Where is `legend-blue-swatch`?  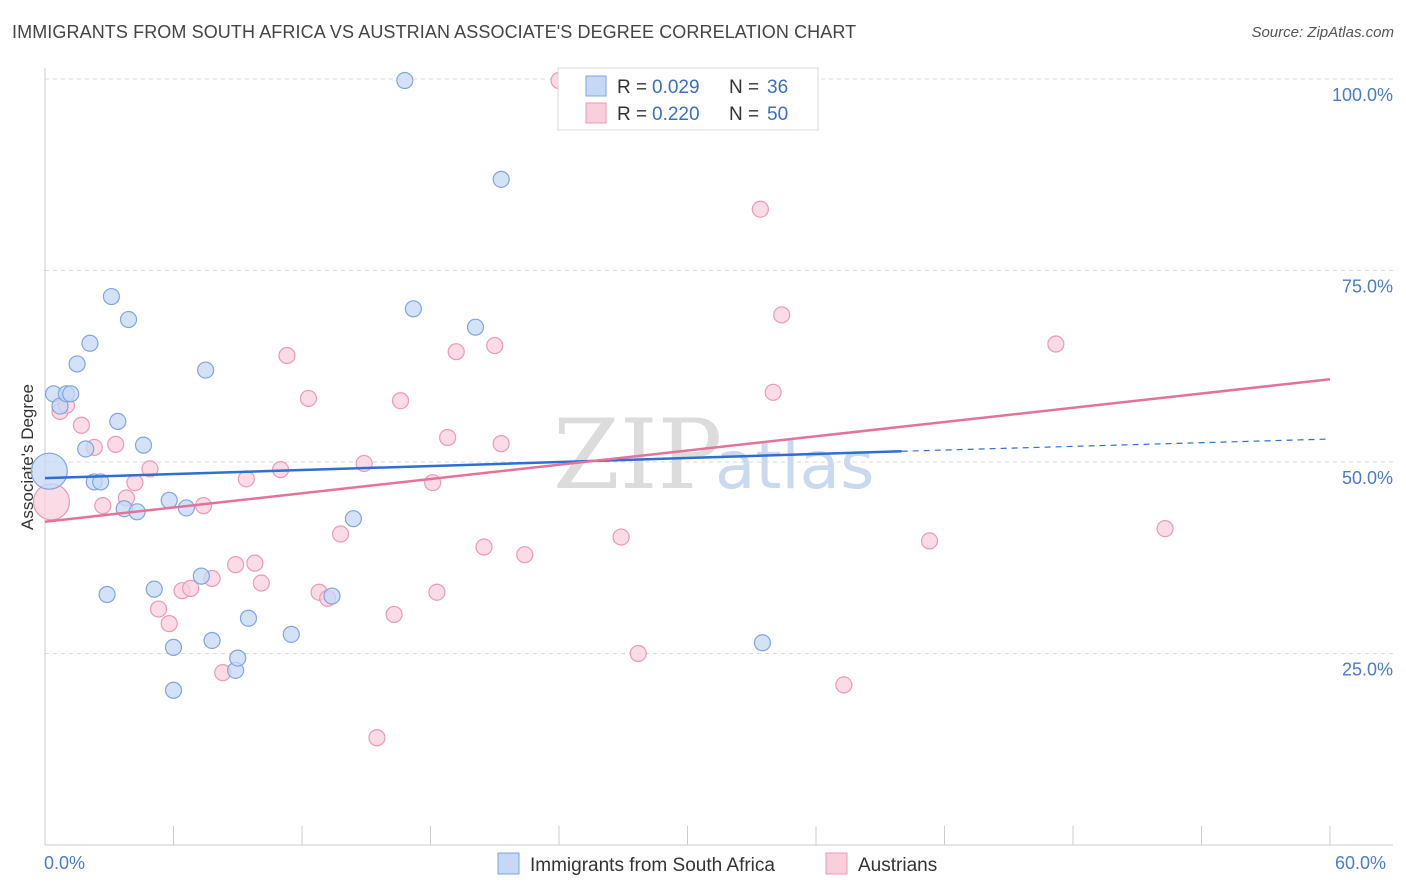 legend-blue-swatch is located at coordinates (508, 863).